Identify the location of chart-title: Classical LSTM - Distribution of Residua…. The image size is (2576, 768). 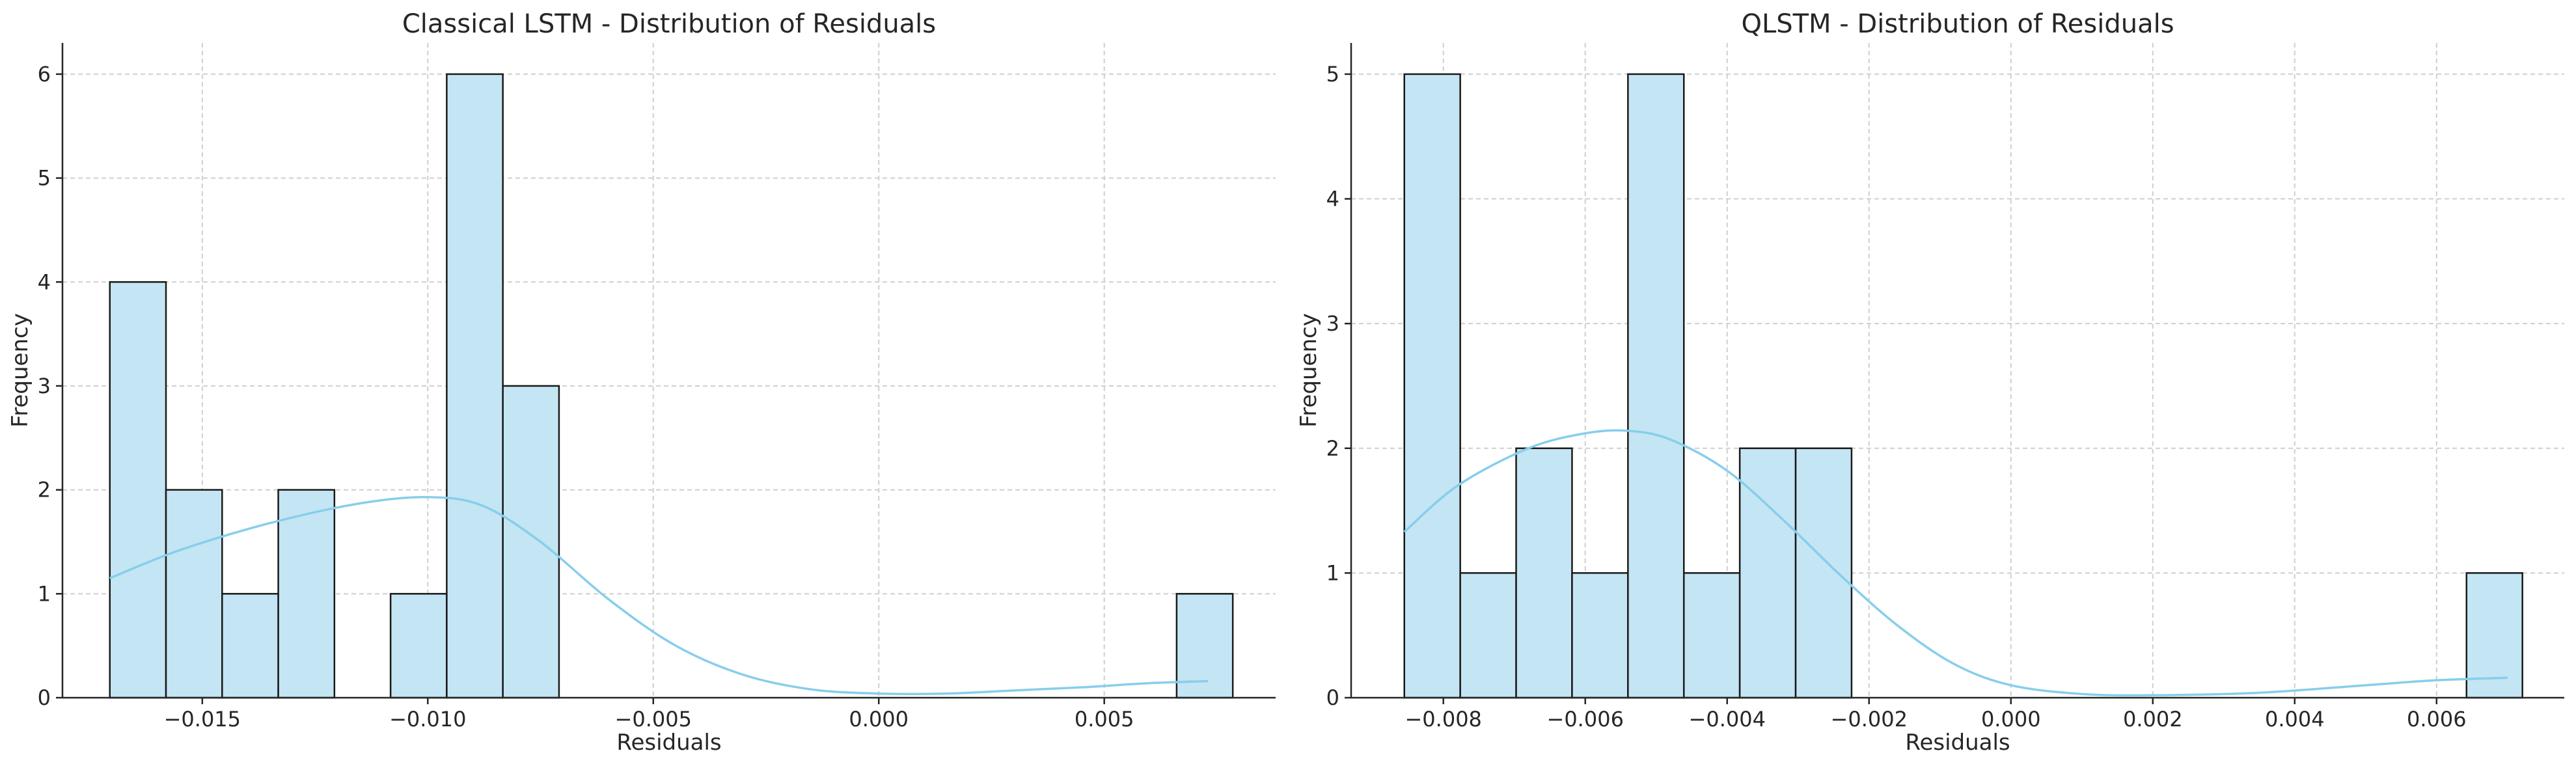
(669, 24).